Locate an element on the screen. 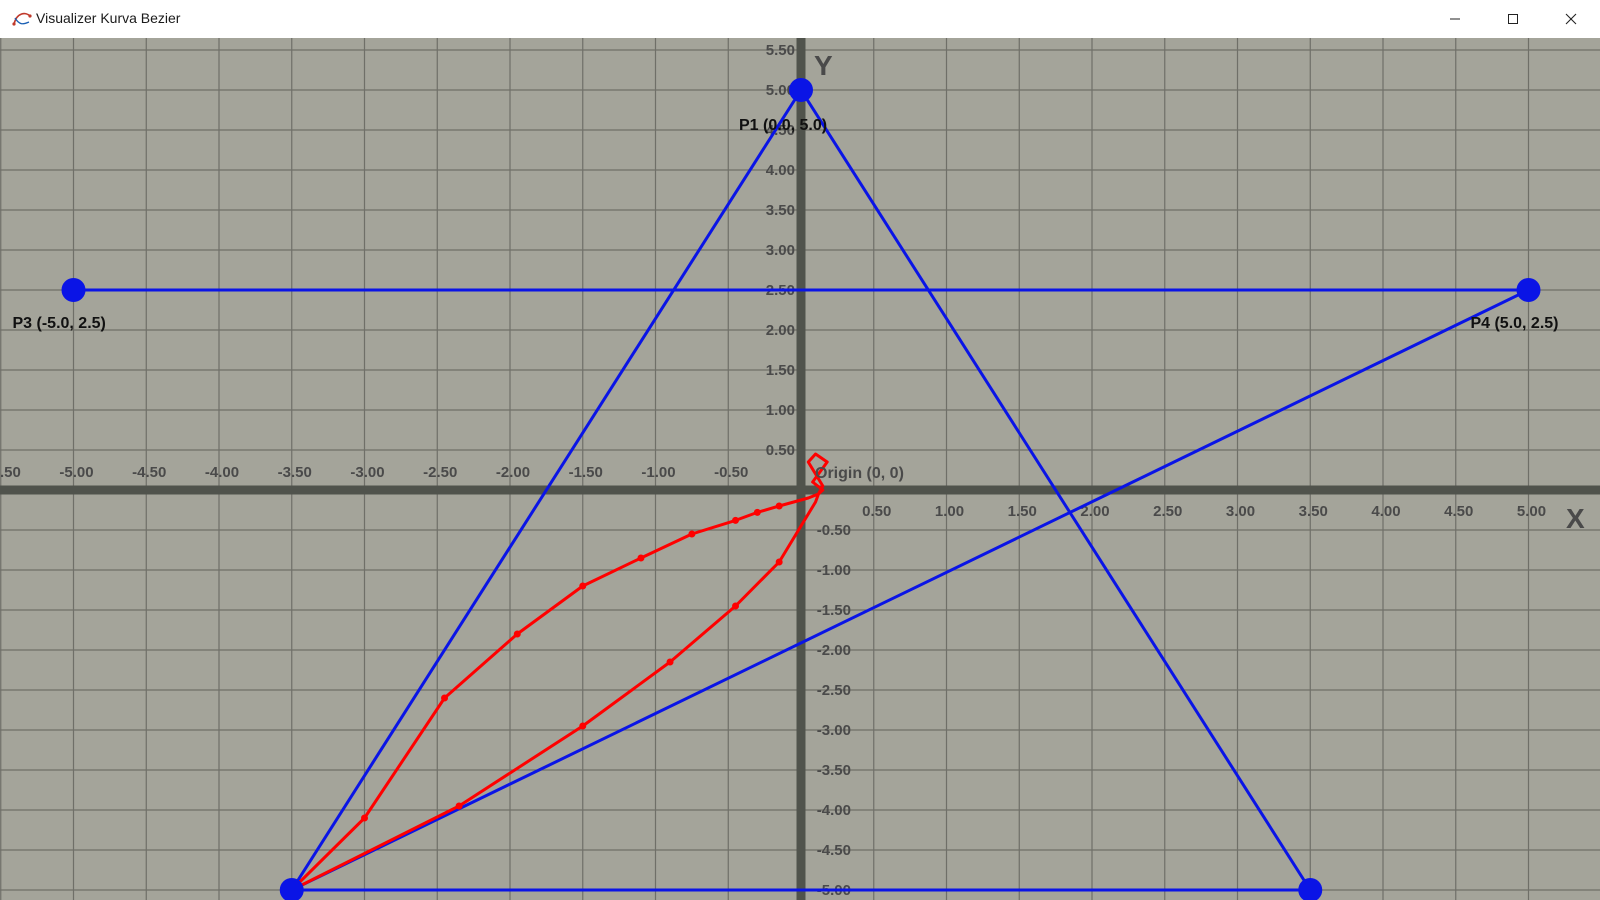 Image resolution: width=1600 pixels, height=900 pixels. y-tick-label: -1.00 is located at coordinates (834, 570).